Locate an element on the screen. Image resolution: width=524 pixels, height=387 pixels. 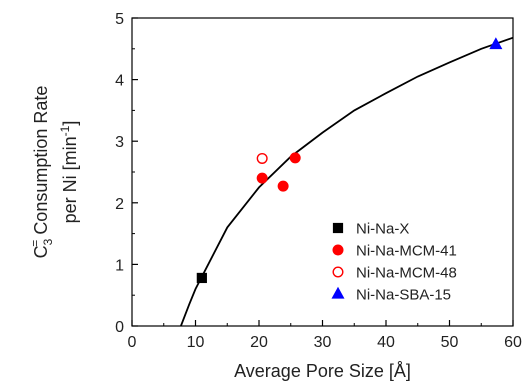
y-axis-title: C3= Consumption Rate per Ni [min-1] is located at coordinates (54, 172).